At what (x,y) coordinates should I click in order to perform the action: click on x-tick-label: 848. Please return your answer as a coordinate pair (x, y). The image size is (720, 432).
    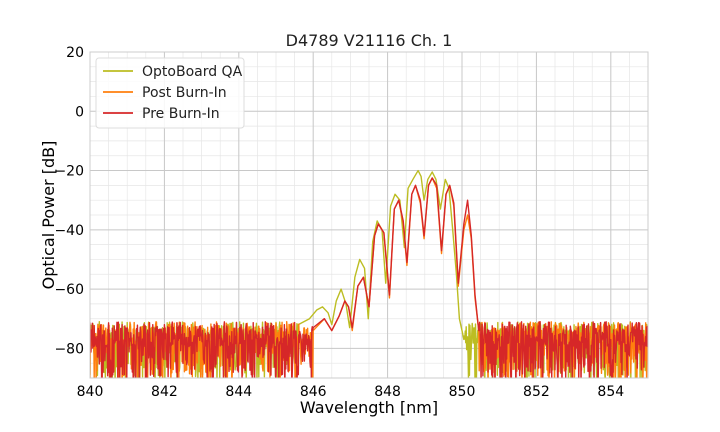
    Looking at the image, I should click on (387, 392).